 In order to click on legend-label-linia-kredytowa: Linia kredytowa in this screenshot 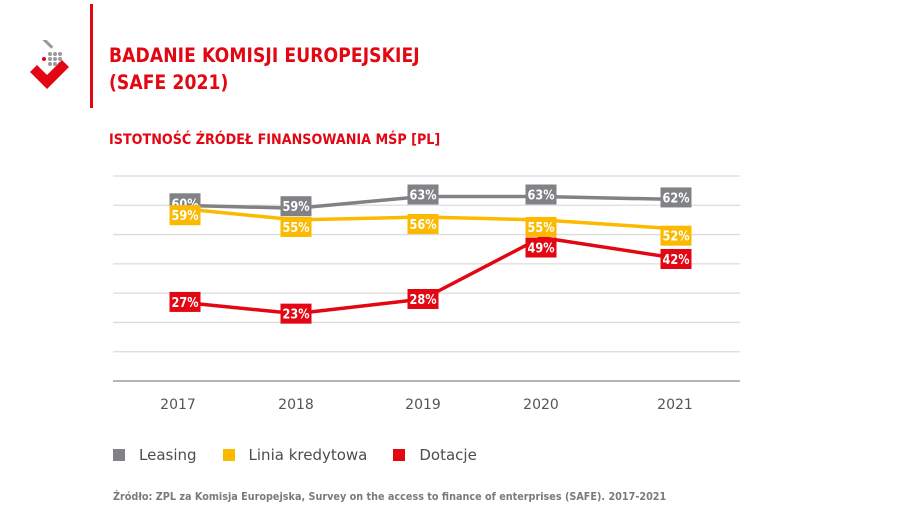, I will do `click(308, 455)`.